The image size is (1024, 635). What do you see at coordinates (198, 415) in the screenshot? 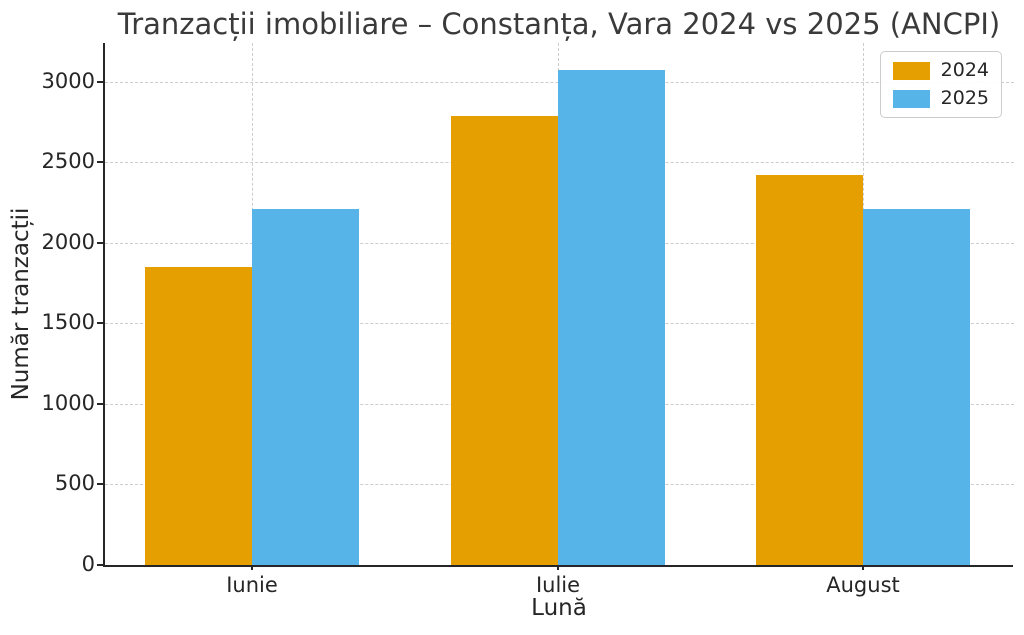
I see `bar-2024-iunie` at bounding box center [198, 415].